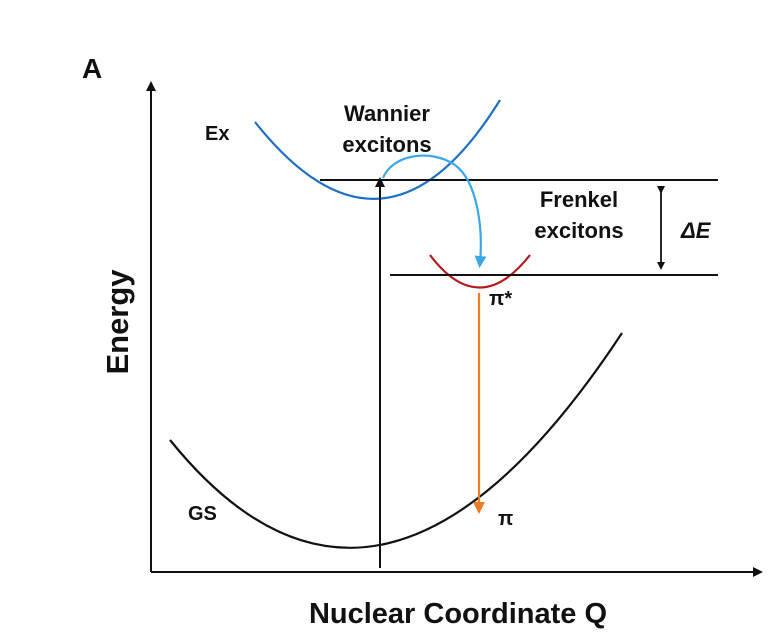 The width and height of the screenshot is (778, 636). Describe the element at coordinates (578, 230) in the screenshot. I see `frenkel-label-line2: excitons` at that location.